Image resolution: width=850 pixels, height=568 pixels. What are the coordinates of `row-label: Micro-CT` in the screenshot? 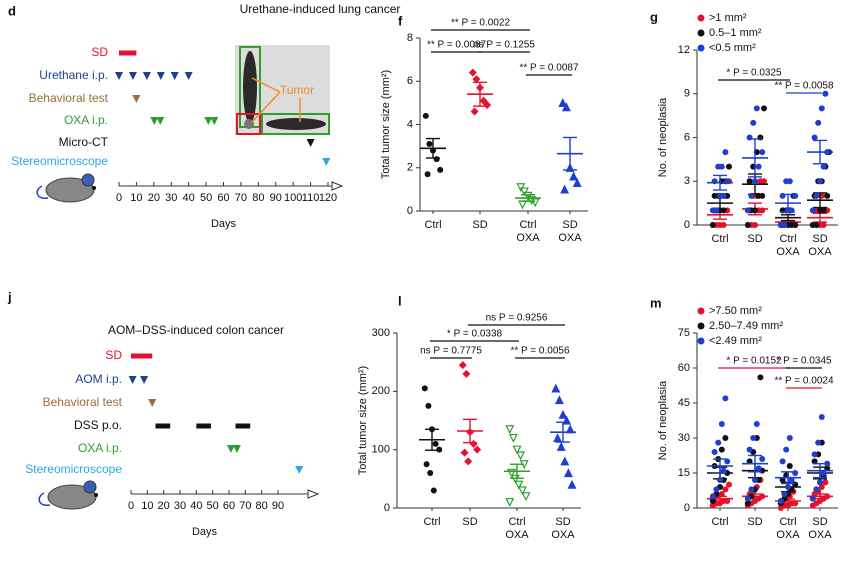 It's located at (84, 142).